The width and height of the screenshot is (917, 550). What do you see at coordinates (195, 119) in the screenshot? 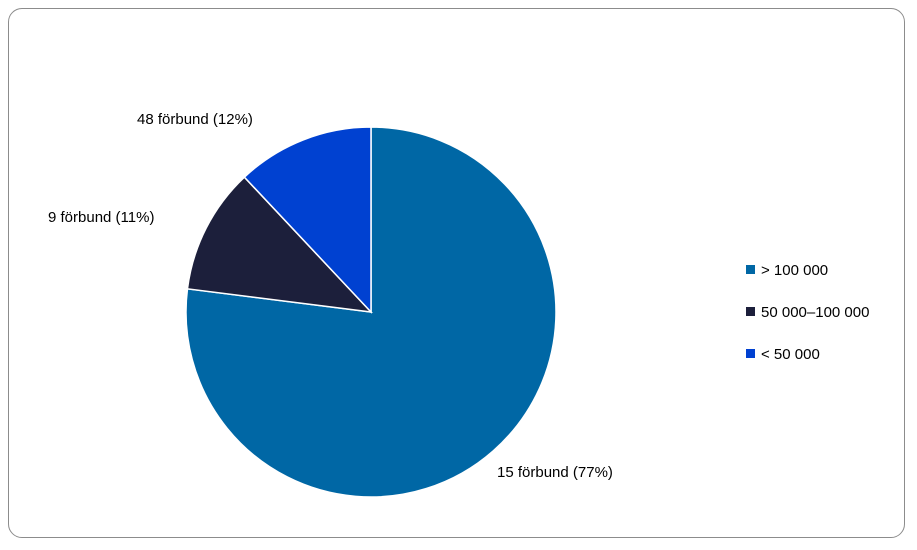
I see `slice-label-under-50000: 48 förbund (12%)` at bounding box center [195, 119].